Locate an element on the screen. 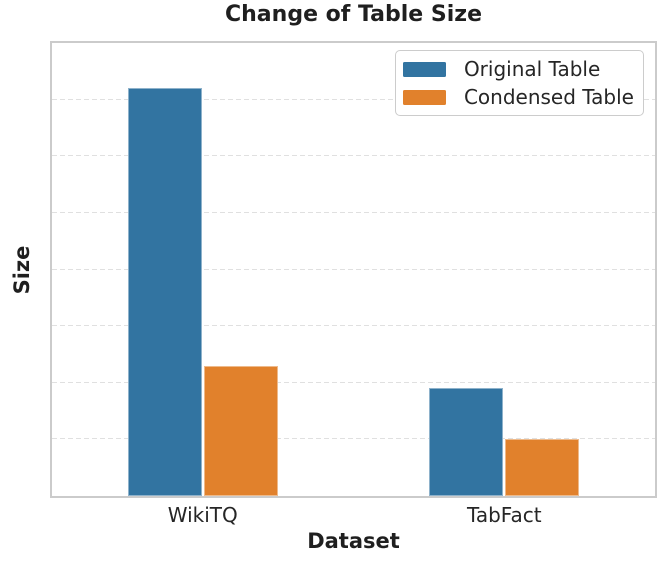  x-tick-tabfact: TabFact is located at coordinates (504, 515).